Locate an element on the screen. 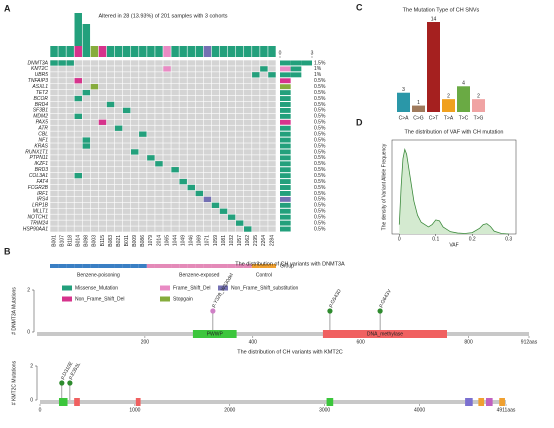  sample-label: B001 is located at coordinates (54, 241).